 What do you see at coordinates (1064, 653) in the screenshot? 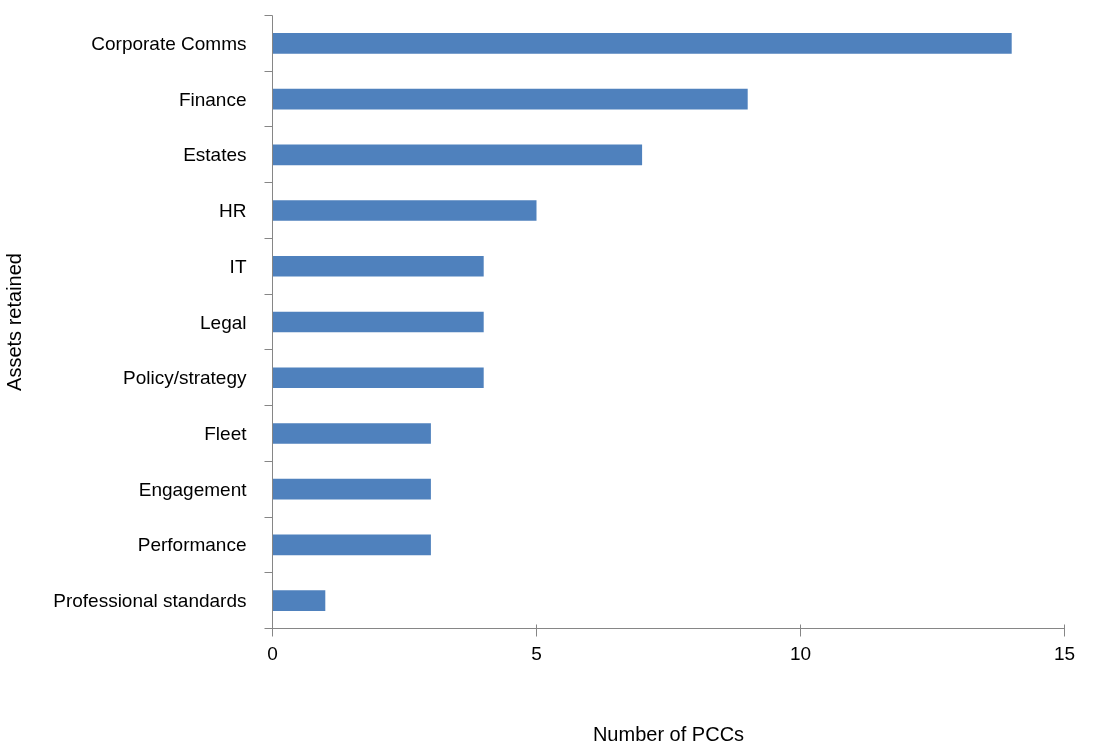
I see `x-tick-label: 15` at bounding box center [1064, 653].